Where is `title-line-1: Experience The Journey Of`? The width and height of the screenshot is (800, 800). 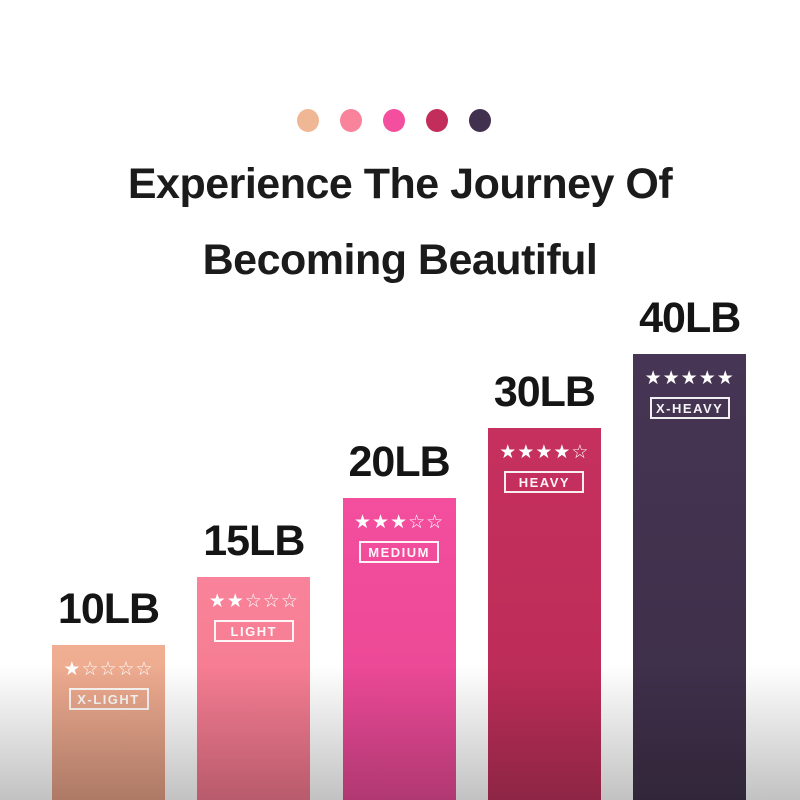
title-line-1: Experience The Journey Of is located at coordinates (400, 184).